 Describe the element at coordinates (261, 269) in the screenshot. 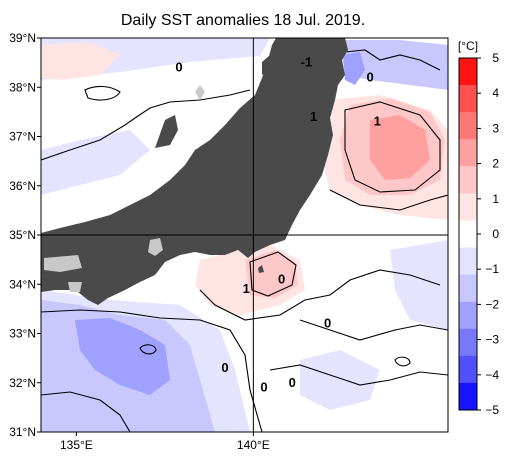

I see `izu-islands-small` at that location.